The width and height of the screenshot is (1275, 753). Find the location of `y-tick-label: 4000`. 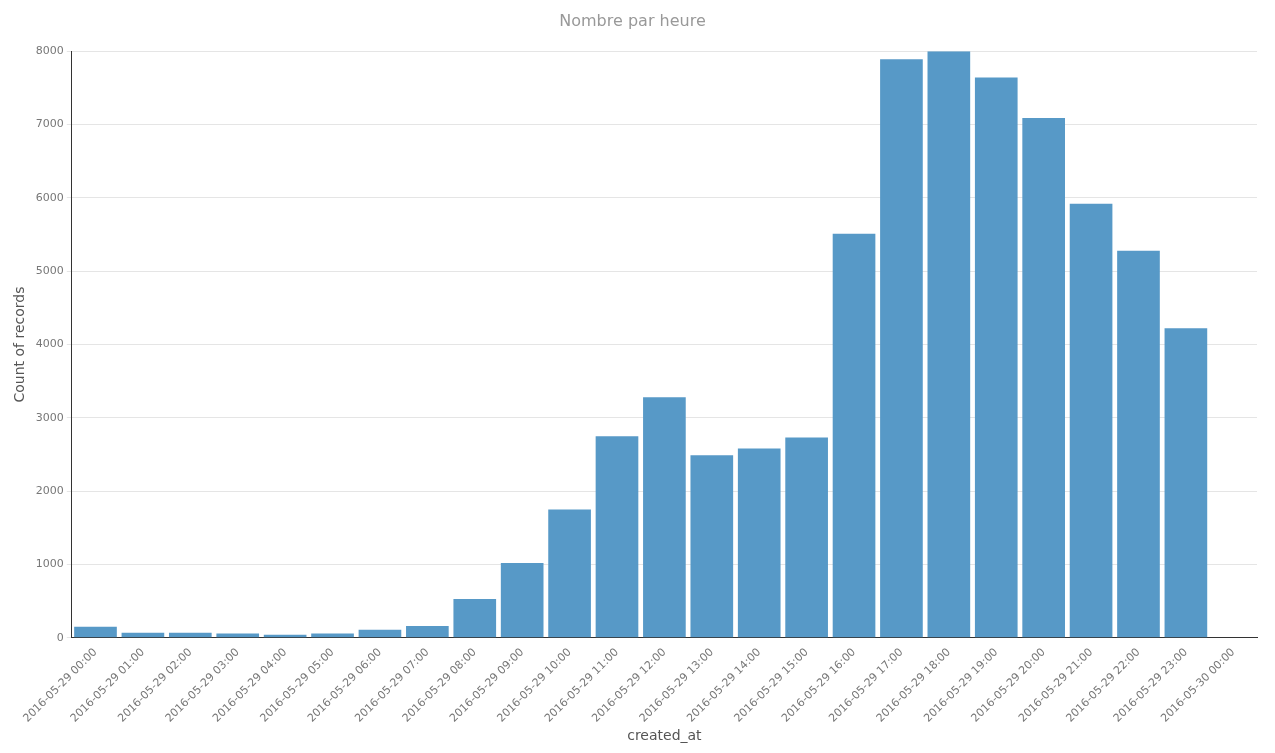

y-tick-label: 4000 is located at coordinates (49, 344).